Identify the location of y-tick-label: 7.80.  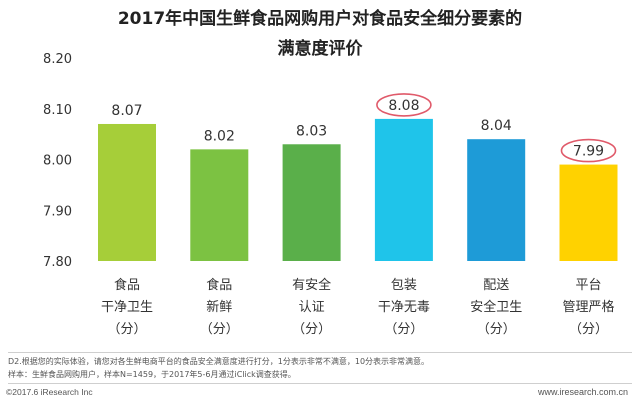
(57, 262).